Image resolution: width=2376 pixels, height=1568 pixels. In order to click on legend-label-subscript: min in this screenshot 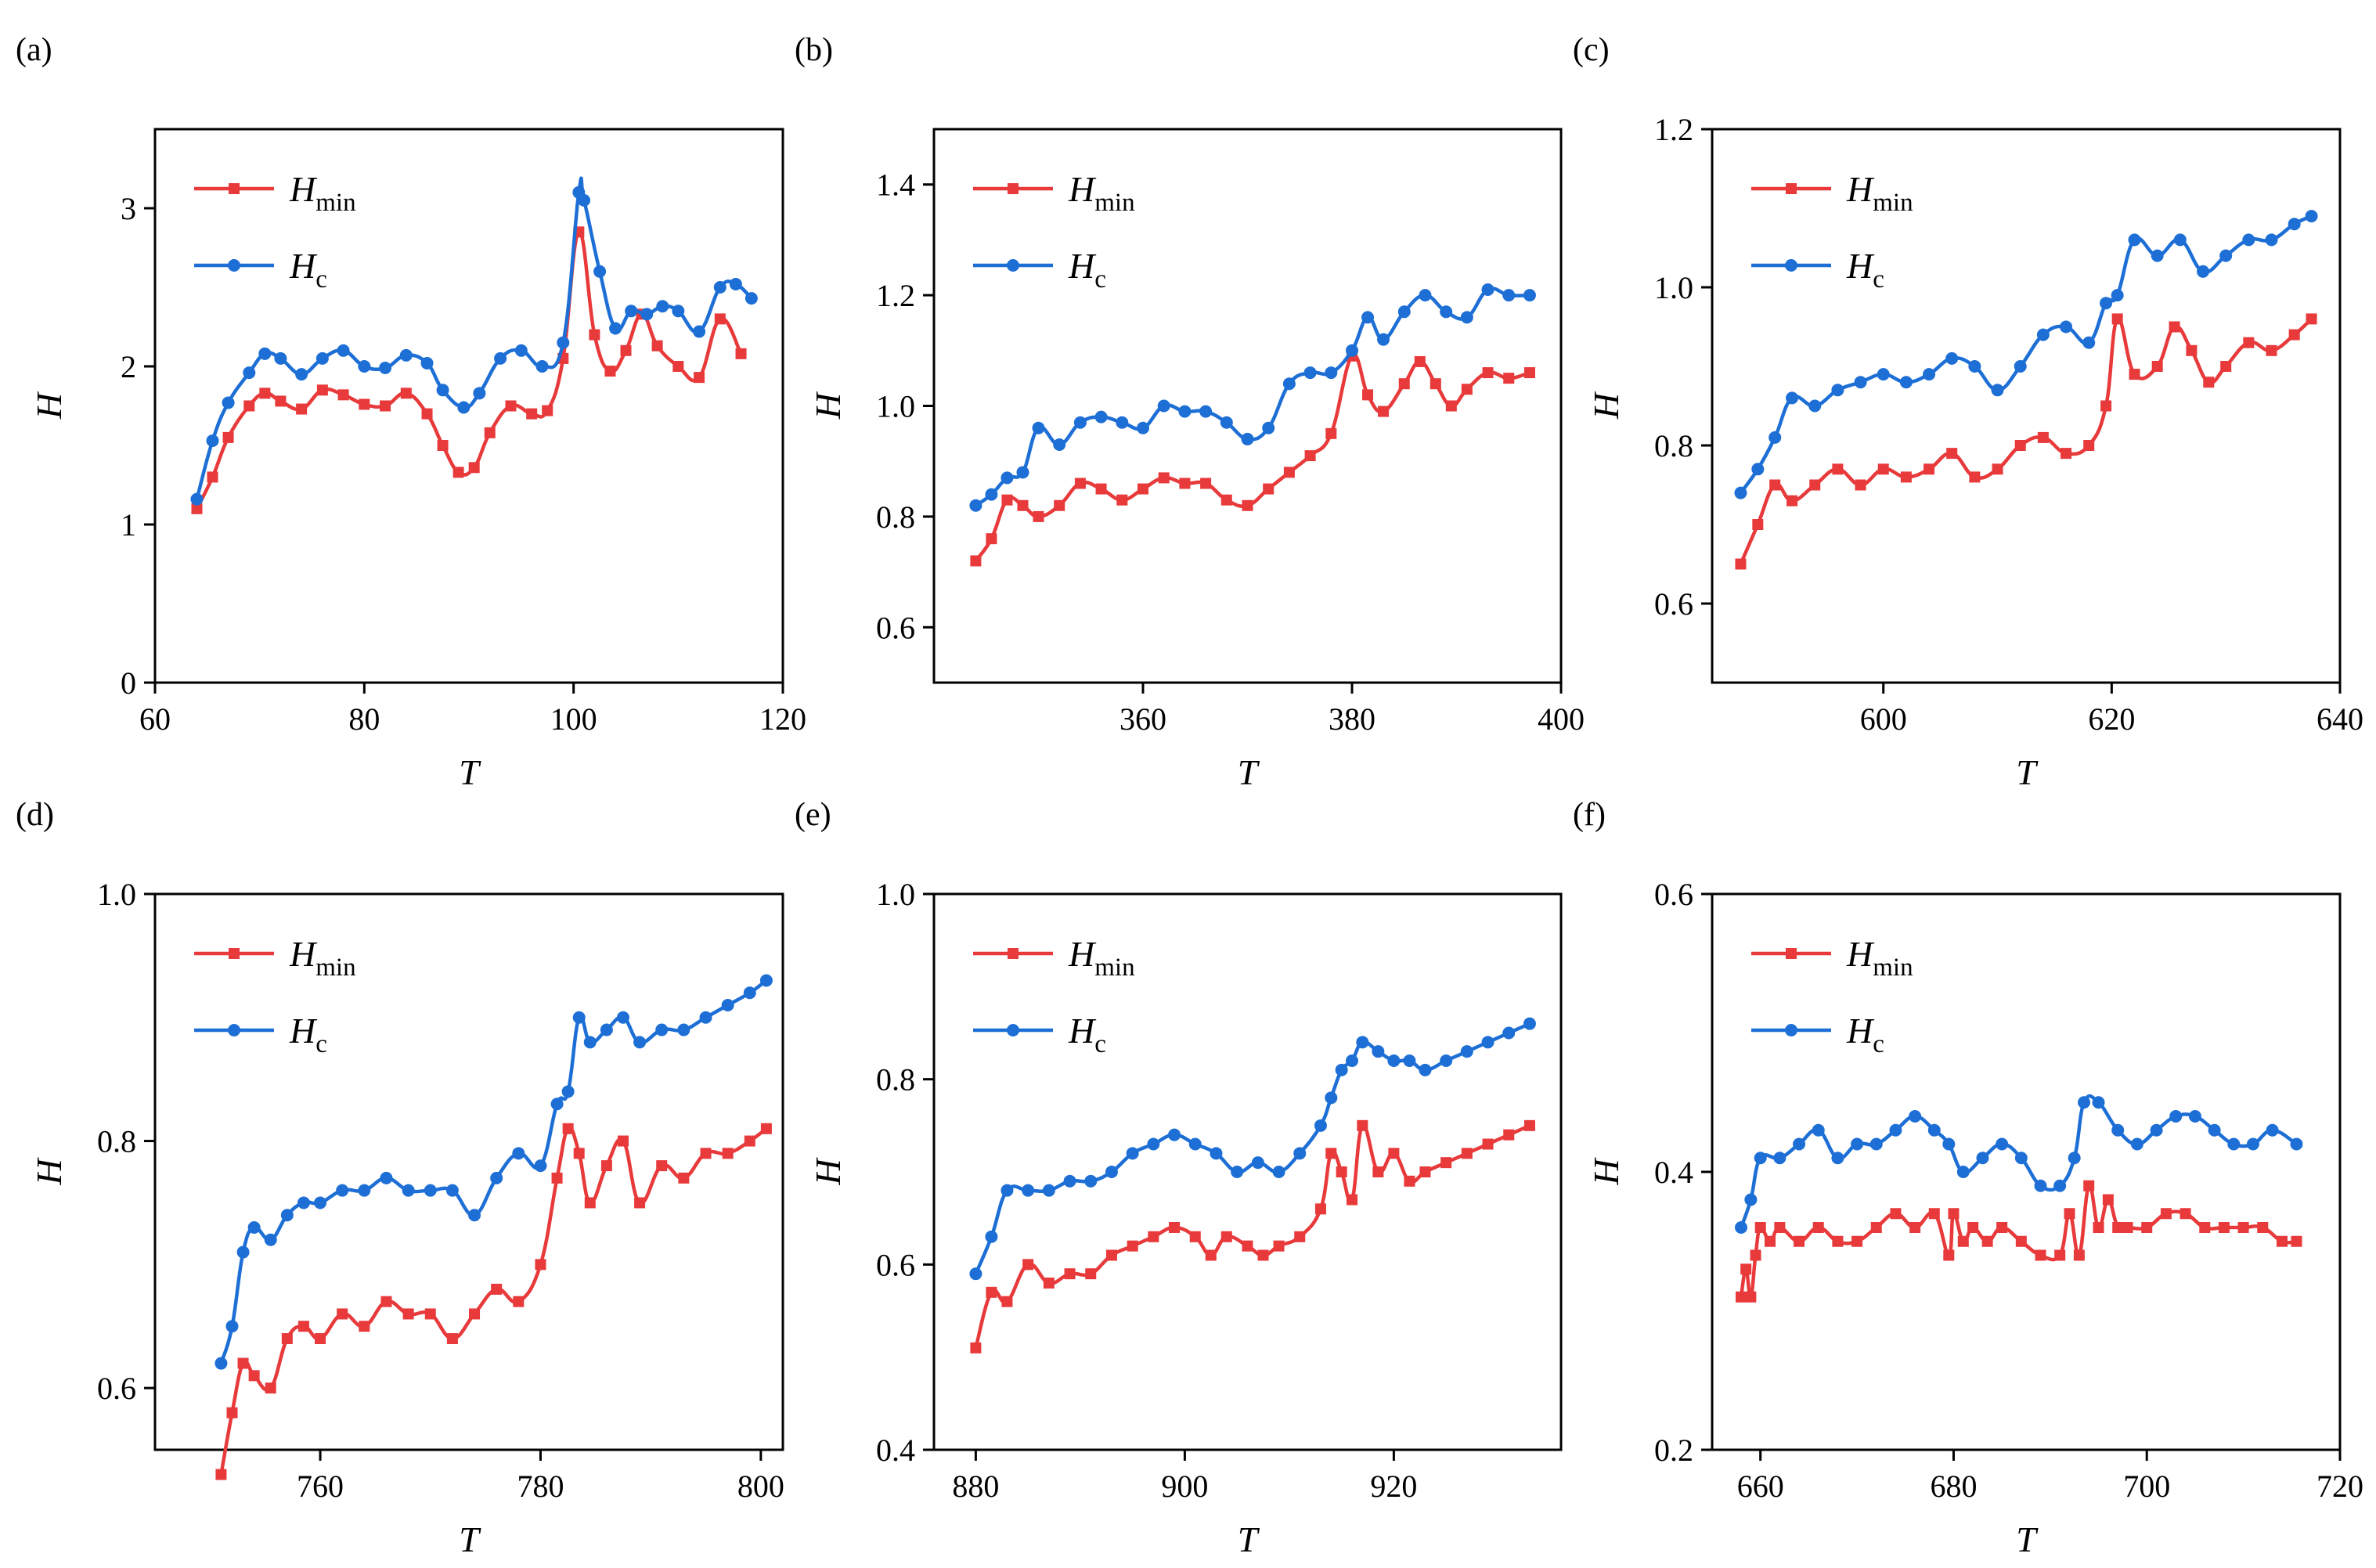, I will do `click(335, 967)`.